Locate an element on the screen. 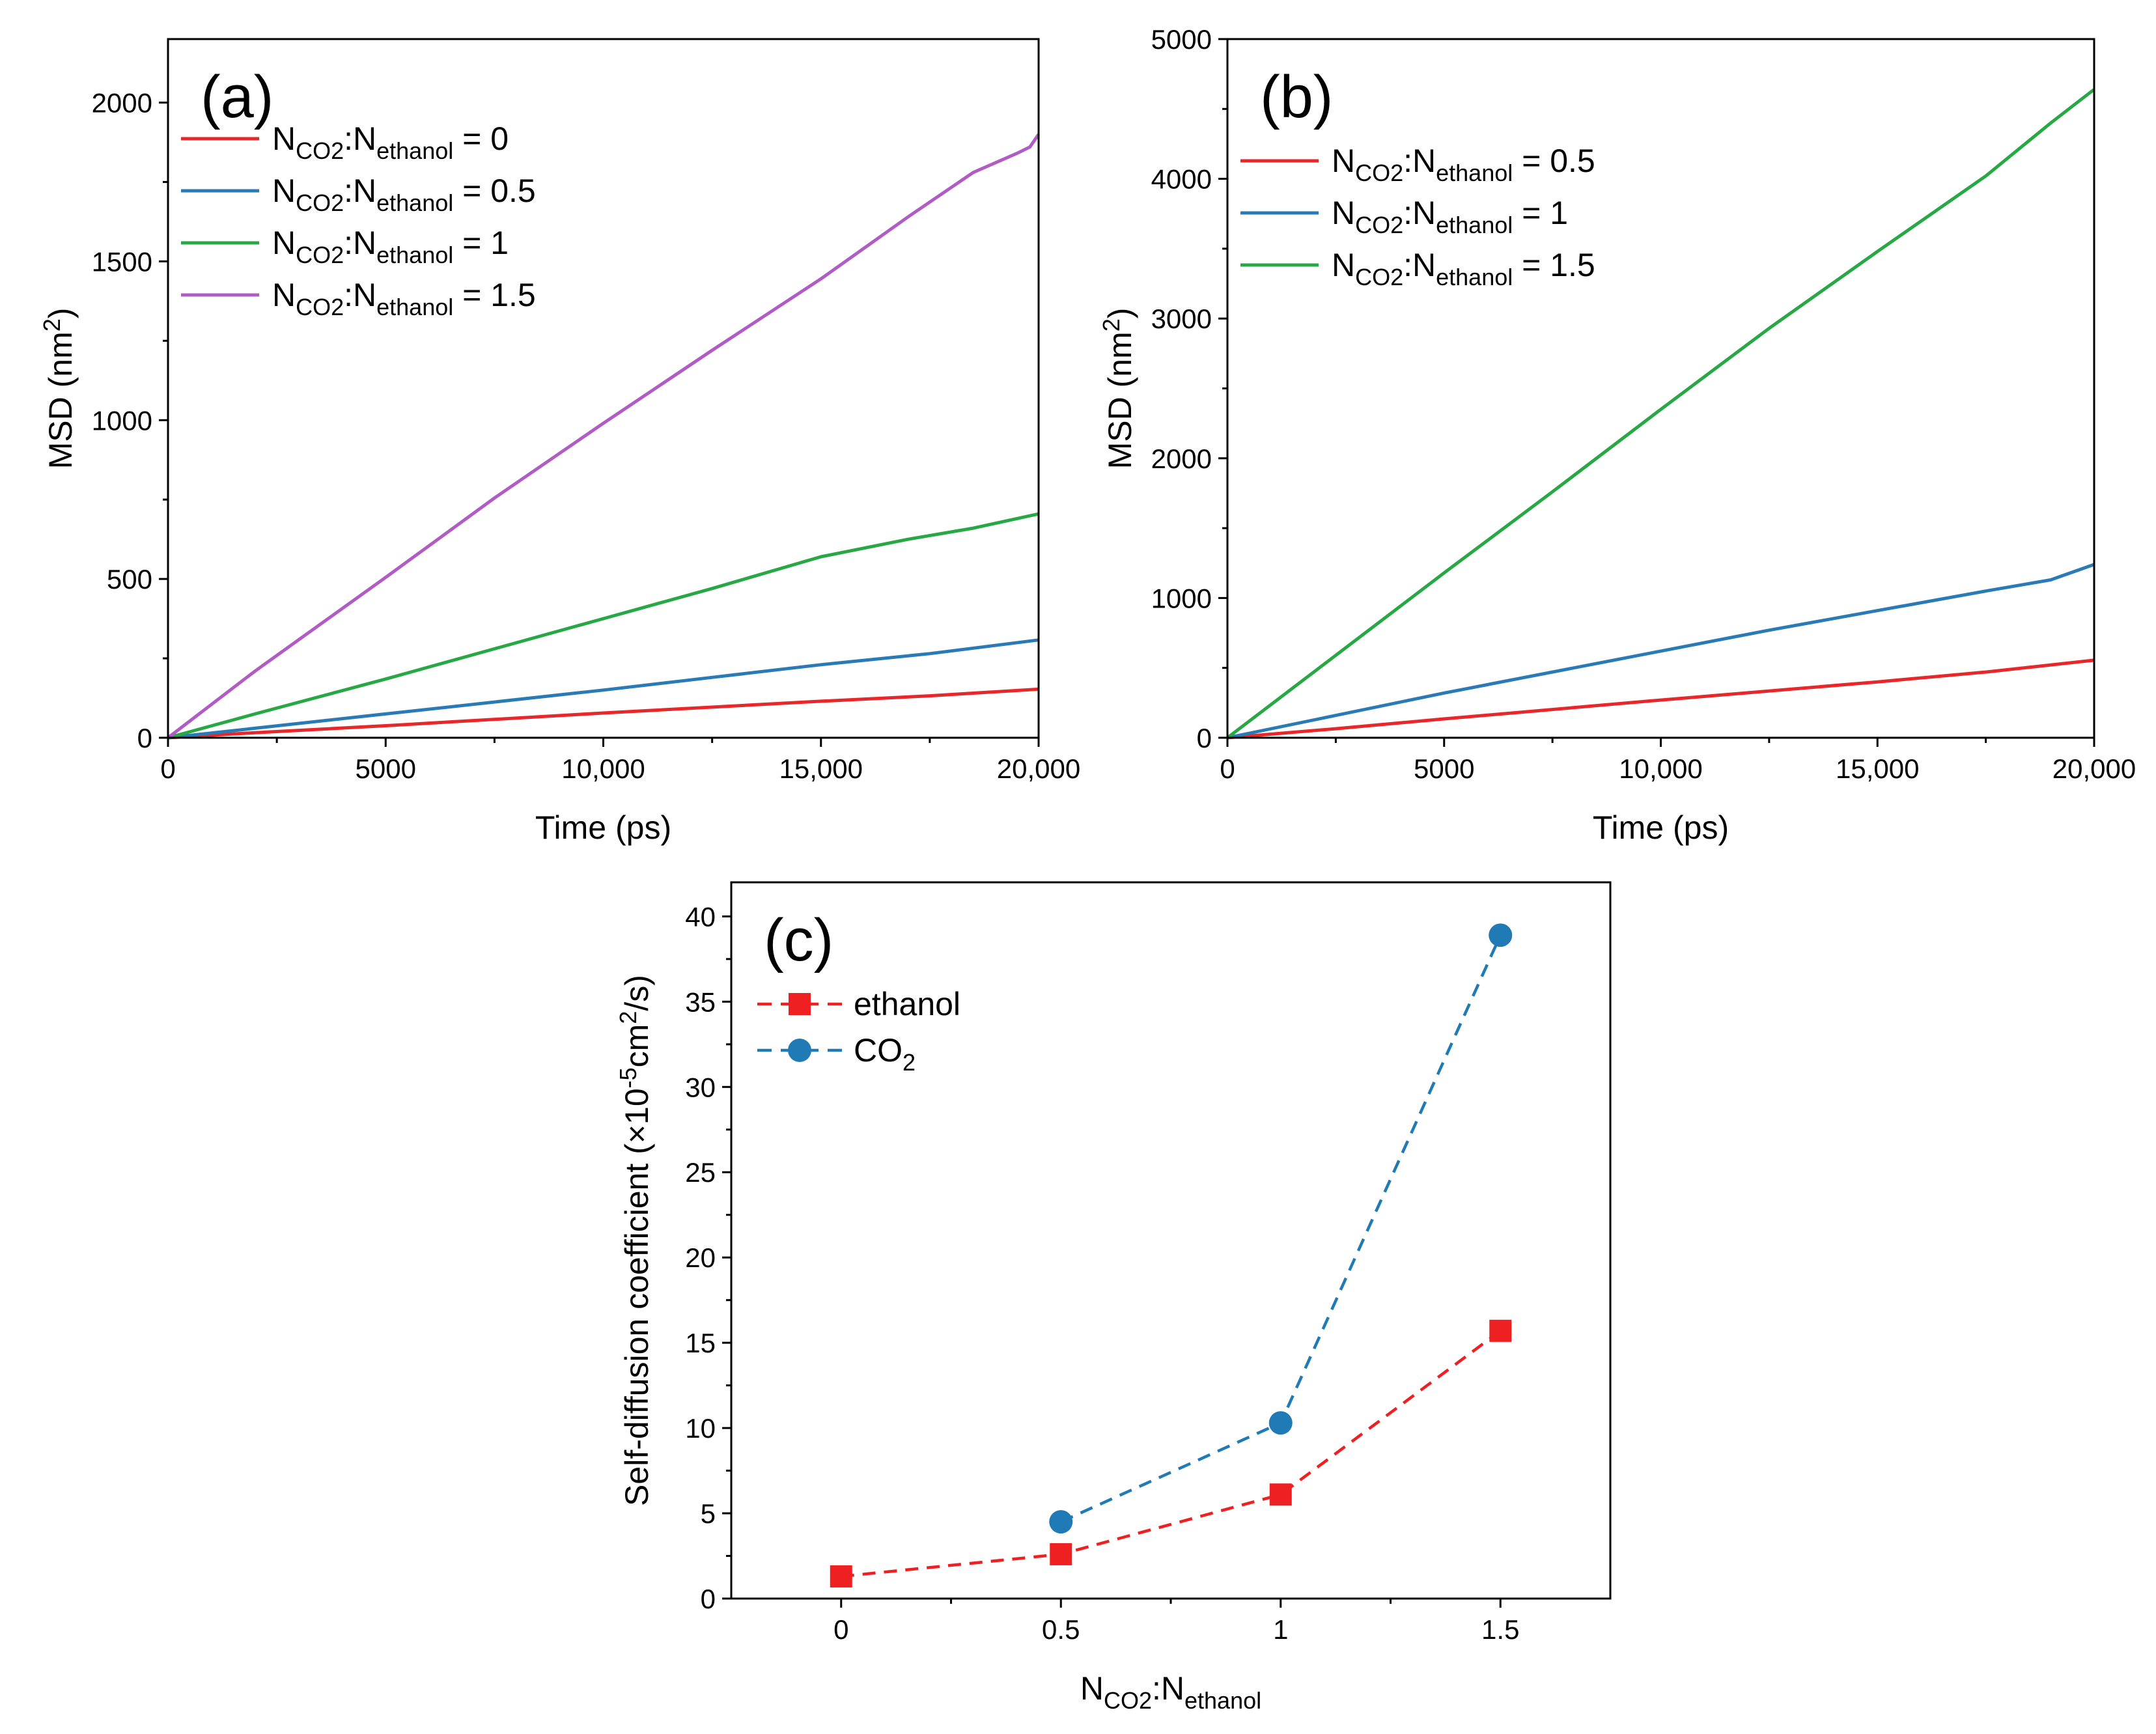 The image size is (2156, 1734). superscript: 2 is located at coordinates (52, 325).